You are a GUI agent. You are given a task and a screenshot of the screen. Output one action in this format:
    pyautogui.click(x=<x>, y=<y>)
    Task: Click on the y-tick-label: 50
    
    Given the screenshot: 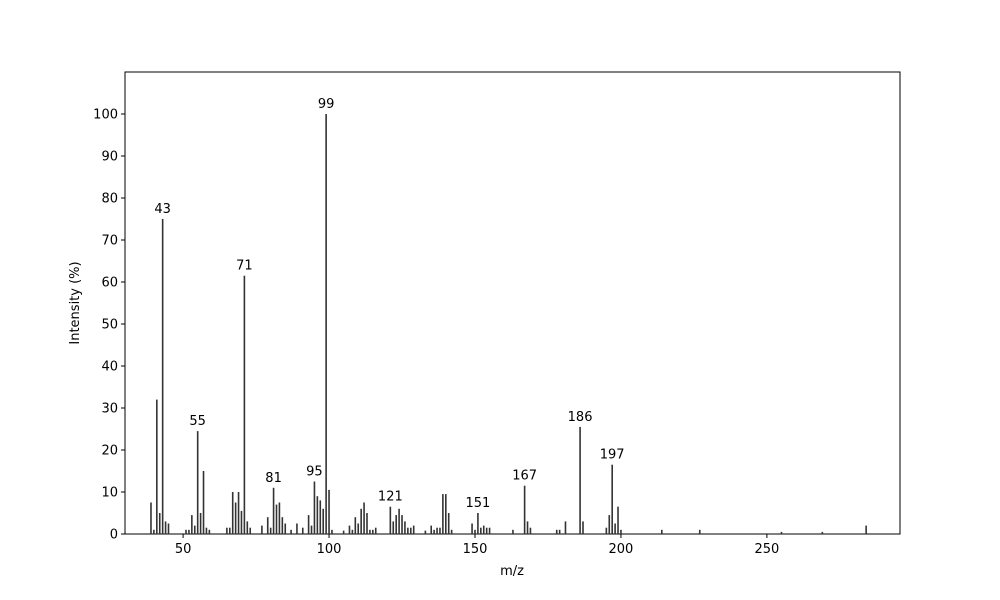 What is the action you would take?
    pyautogui.click(x=109, y=325)
    